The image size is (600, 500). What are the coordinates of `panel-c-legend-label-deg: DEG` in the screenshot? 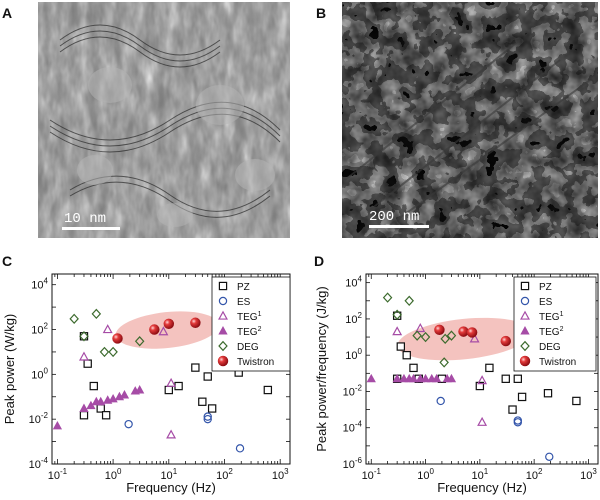 It's located at (248, 347).